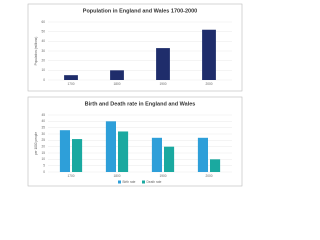 This screenshot has width=320, height=240. What do you see at coordinates (43, 128) in the screenshot?
I see `y-tick-label: 35` at bounding box center [43, 128].